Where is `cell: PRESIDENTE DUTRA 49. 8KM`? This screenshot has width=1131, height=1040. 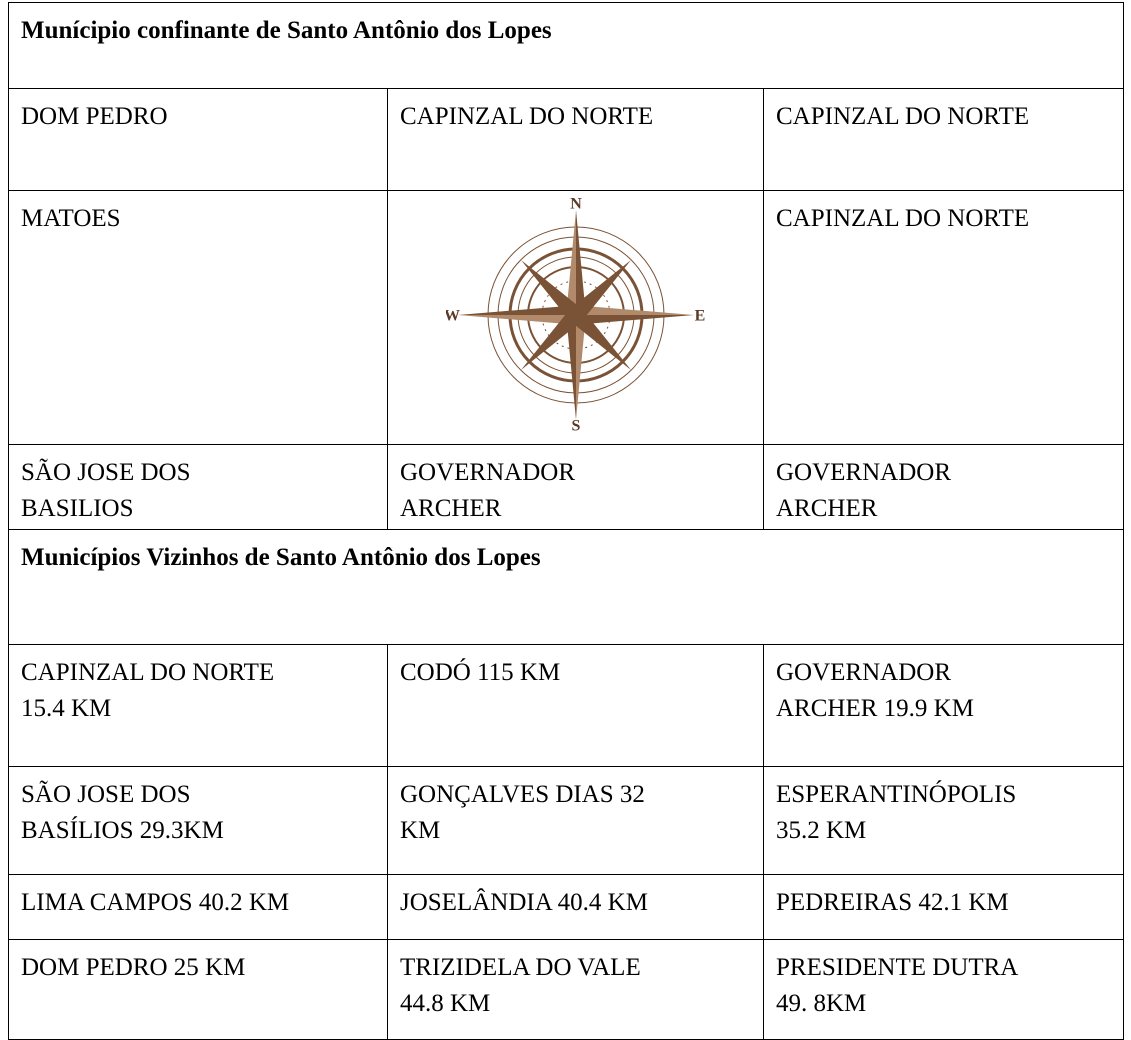
cell: PRESIDENTE DUTRA 49. 8KM is located at coordinates (943, 989).